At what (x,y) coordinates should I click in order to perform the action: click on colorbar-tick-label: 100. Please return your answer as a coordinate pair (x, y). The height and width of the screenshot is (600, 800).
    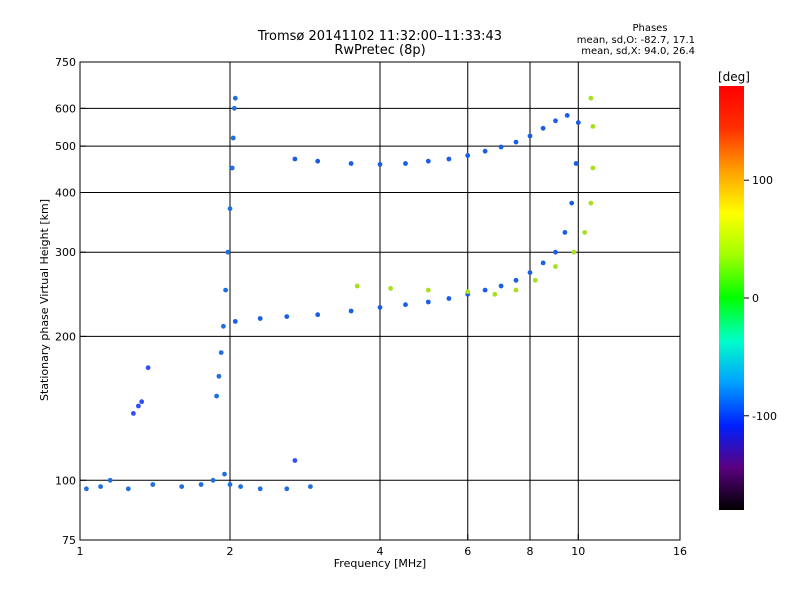
    Looking at the image, I should click on (762, 180).